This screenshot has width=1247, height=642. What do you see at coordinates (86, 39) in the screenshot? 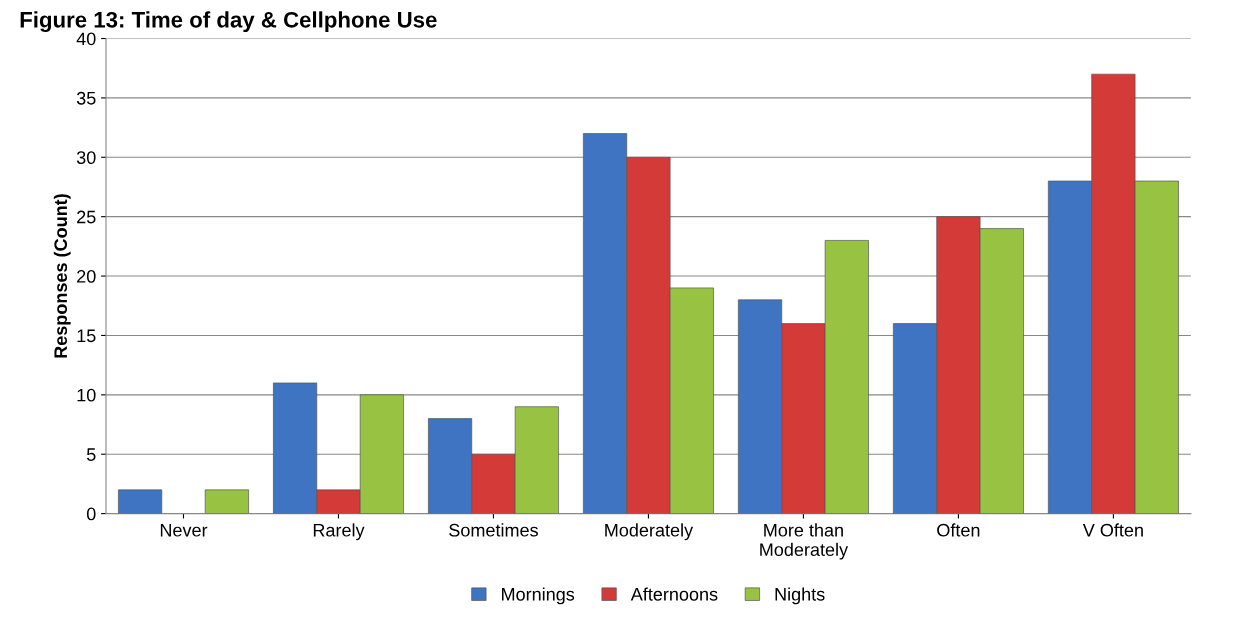
I see `y-tick-label: 40` at bounding box center [86, 39].